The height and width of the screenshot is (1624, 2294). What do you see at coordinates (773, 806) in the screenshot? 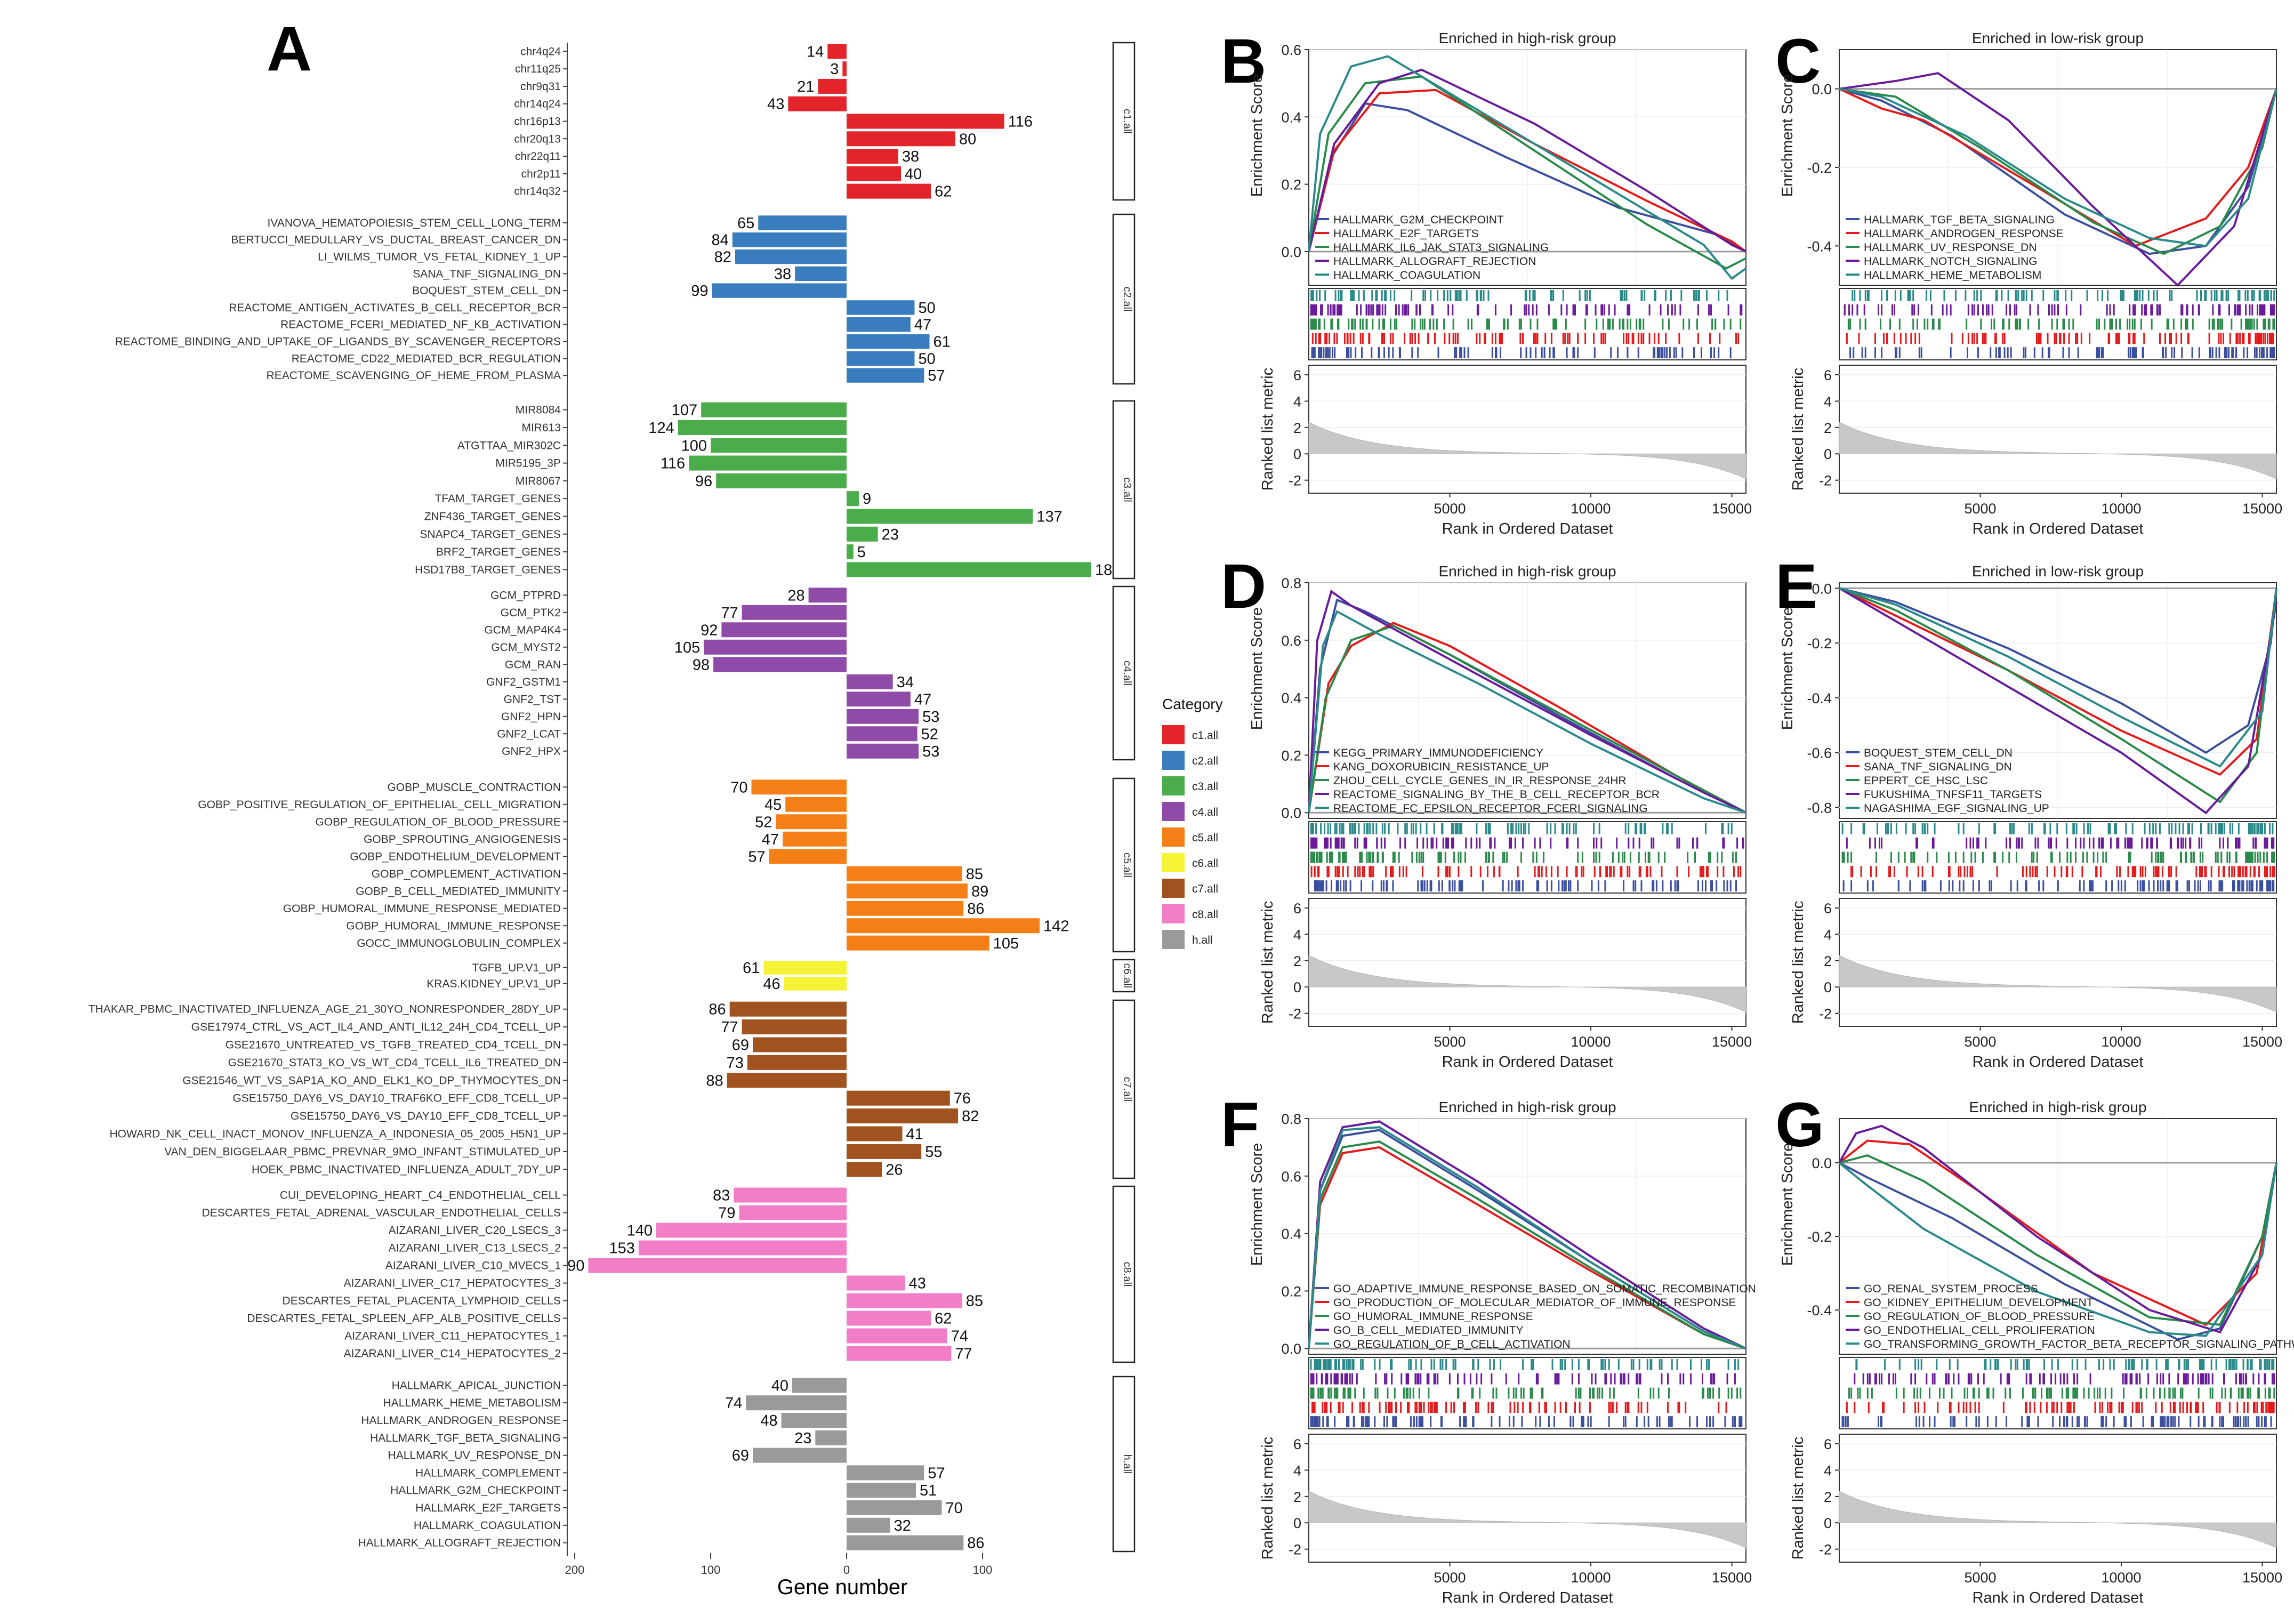
I see `bar-value-label: 45` at bounding box center [773, 806].